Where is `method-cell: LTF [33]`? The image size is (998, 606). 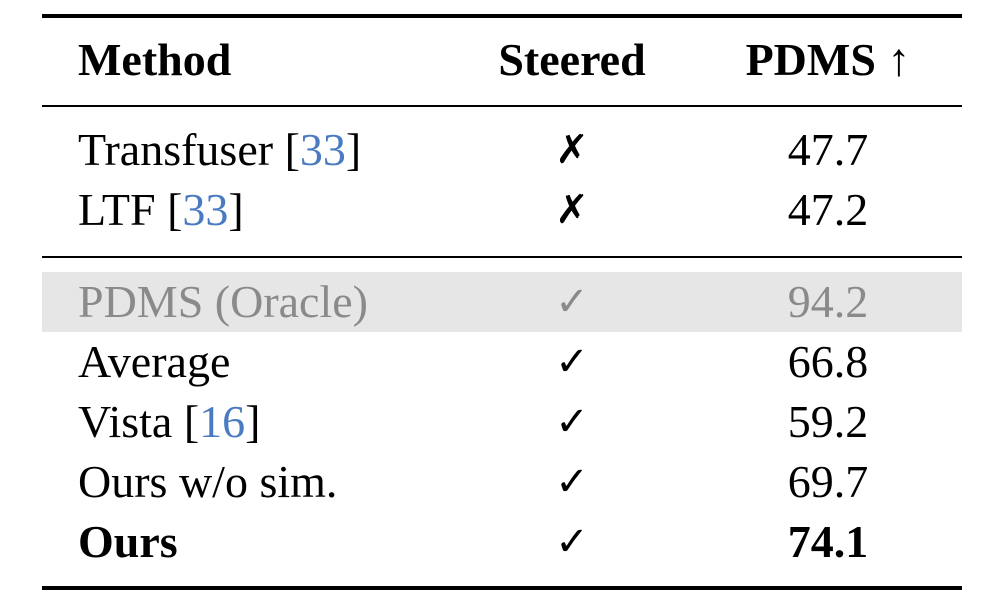 method-cell: LTF [33] is located at coordinates (161, 210).